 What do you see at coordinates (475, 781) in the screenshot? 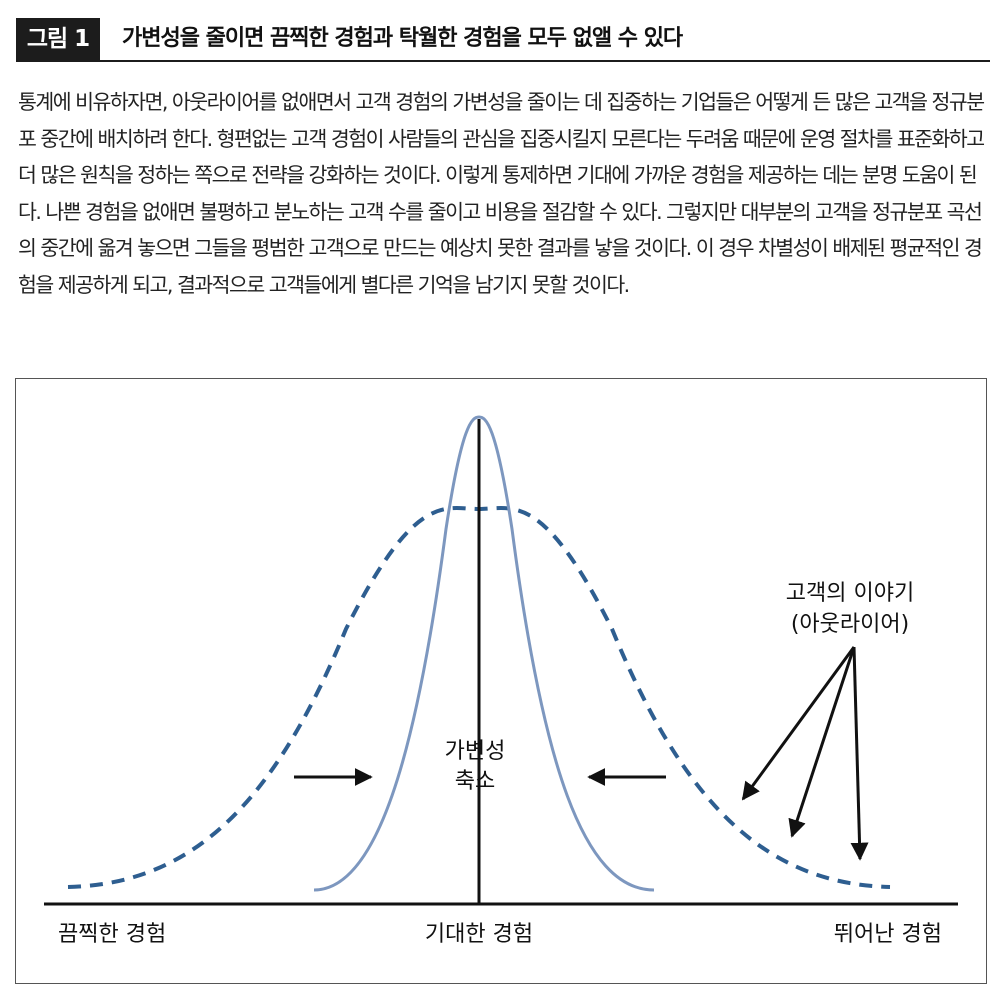
I see `center-label-line2: 축소` at bounding box center [475, 781].